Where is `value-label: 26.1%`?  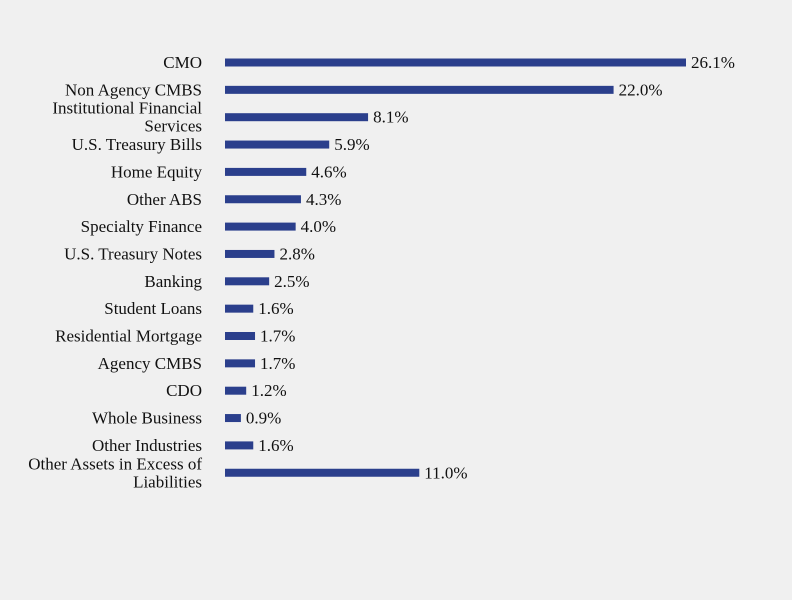
value-label: 26.1% is located at coordinates (713, 62).